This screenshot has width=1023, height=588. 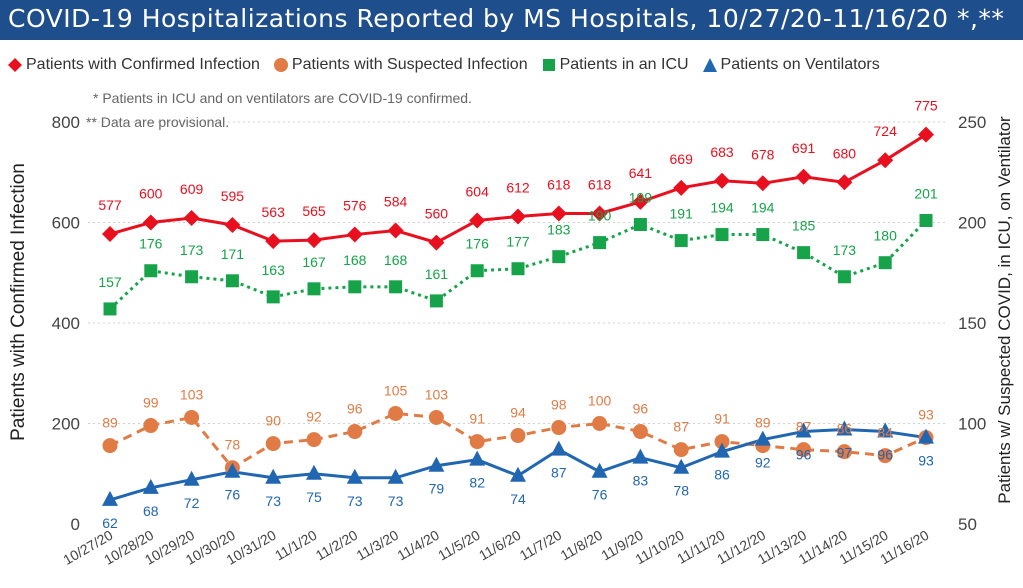 What do you see at coordinates (110, 423) in the screenshot?
I see `data-label: 89` at bounding box center [110, 423].